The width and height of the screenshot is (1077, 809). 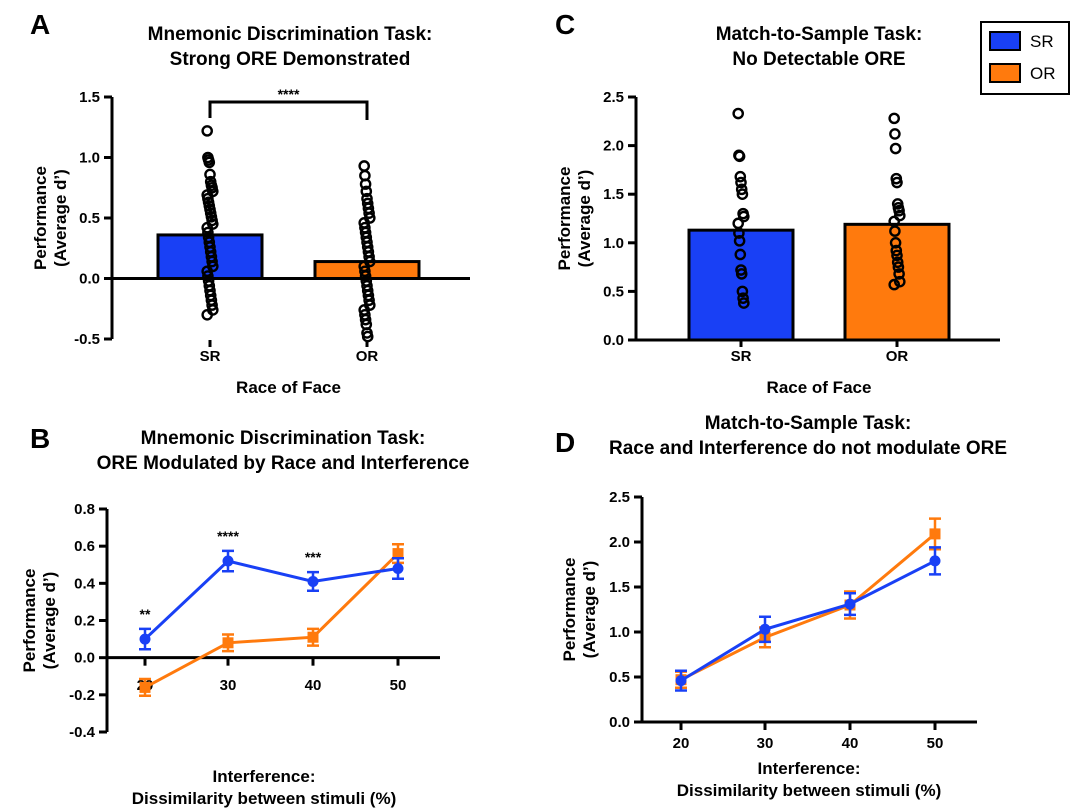 What do you see at coordinates (84, 621) in the screenshot?
I see `panel-b-y-tick-label-3: 0.2` at bounding box center [84, 621].